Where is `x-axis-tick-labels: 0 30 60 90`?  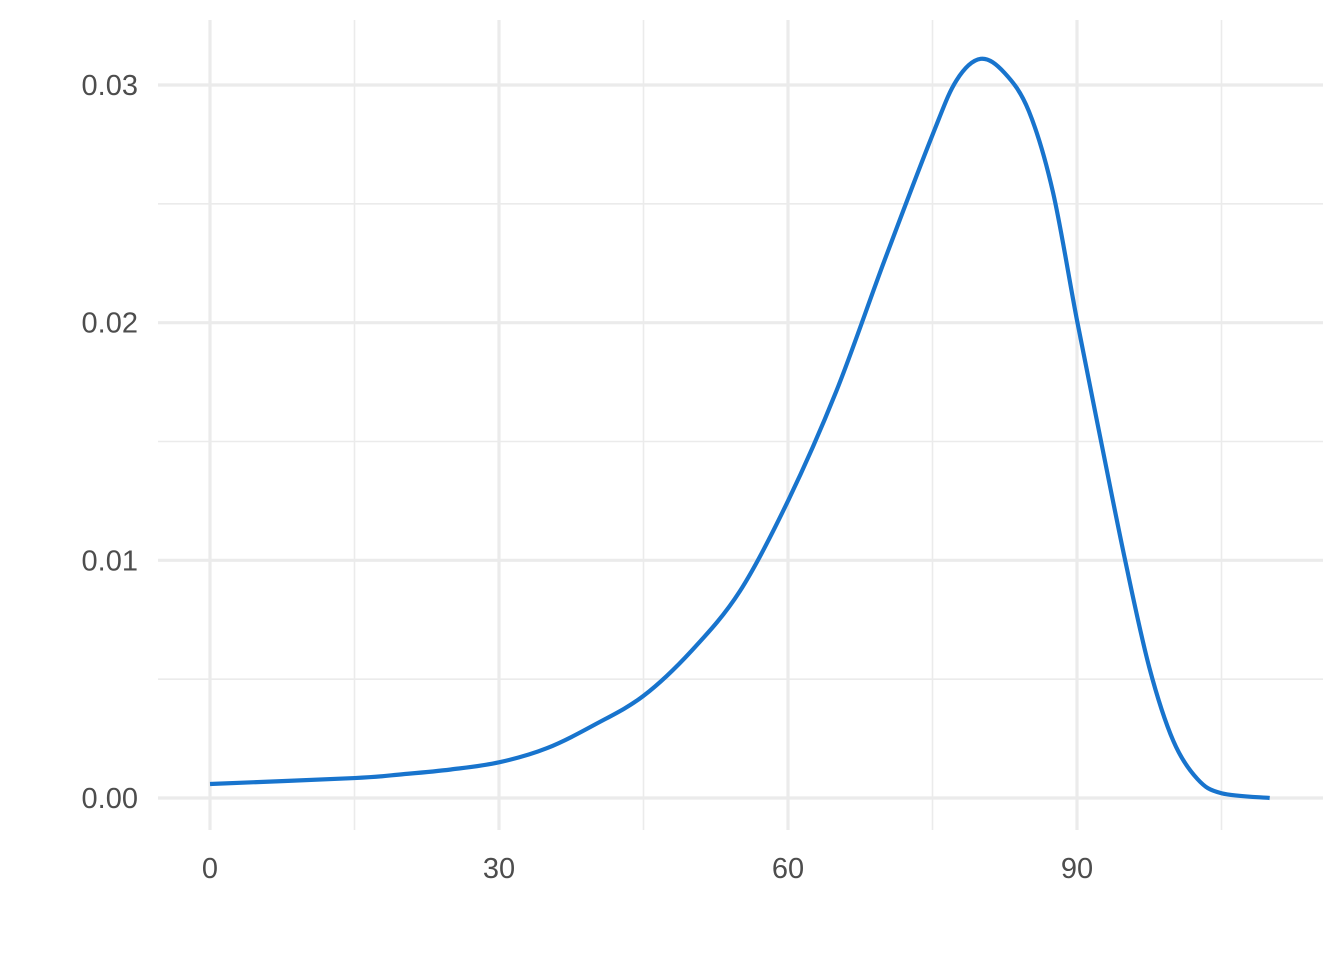
x-axis-tick-labels: 0 30 60 90 is located at coordinates (647, 869).